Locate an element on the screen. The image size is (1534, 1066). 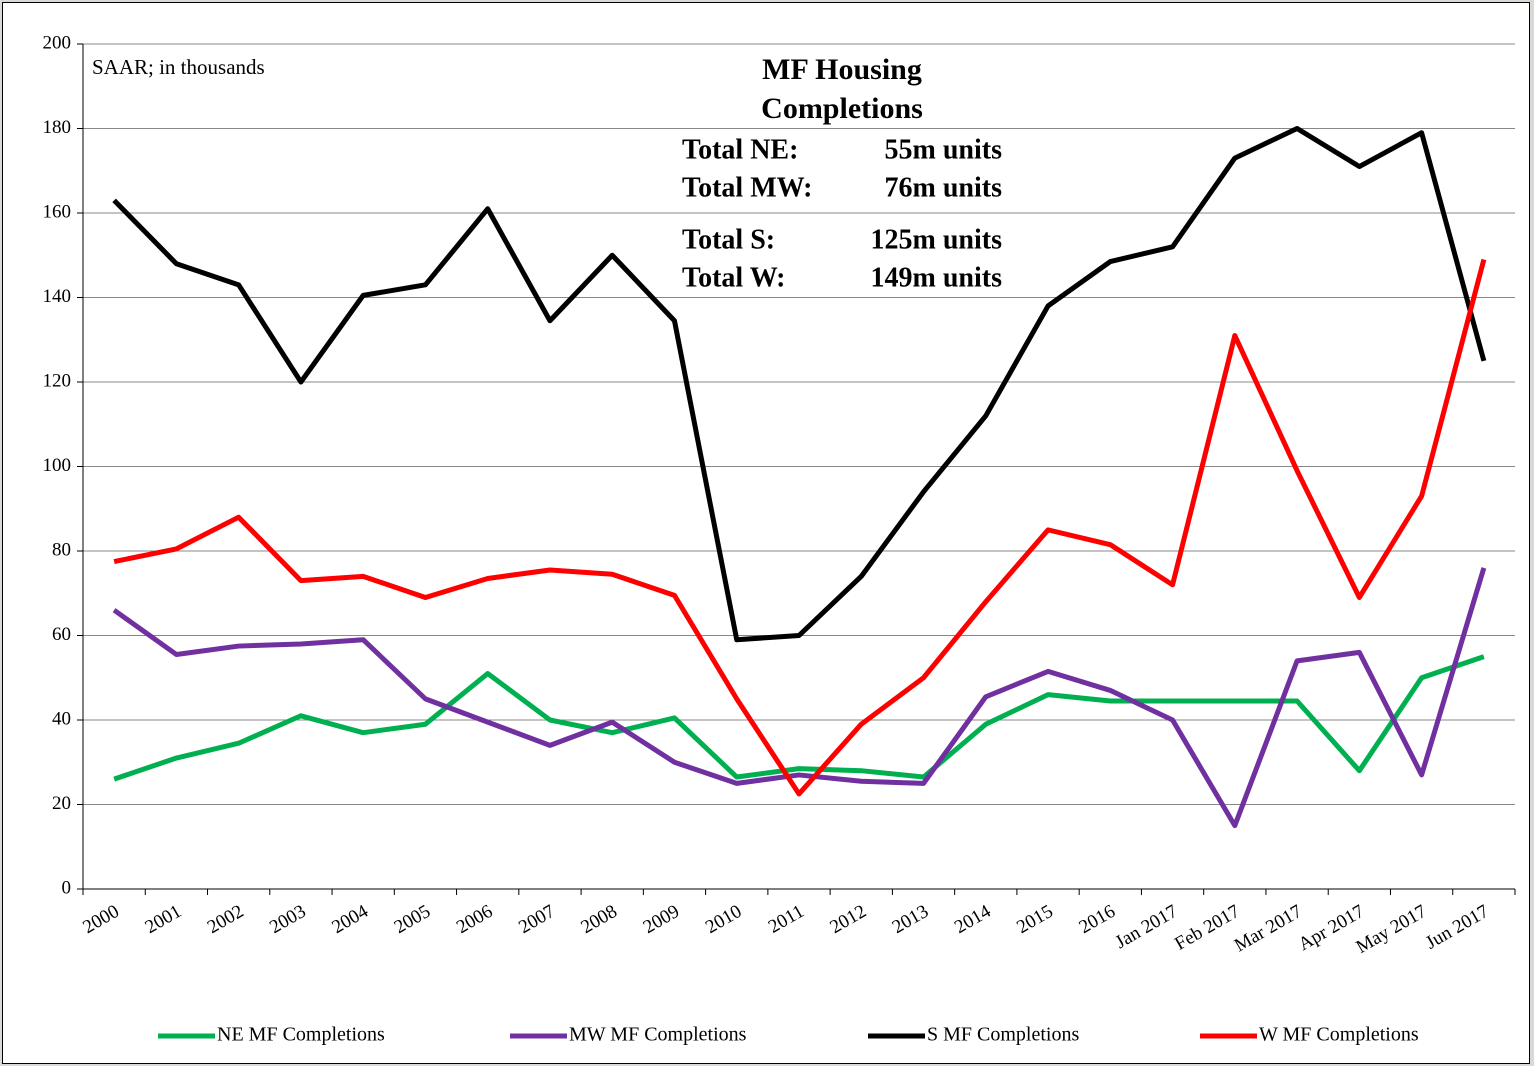
x-tick-label: 2005 is located at coordinates (412, 919).